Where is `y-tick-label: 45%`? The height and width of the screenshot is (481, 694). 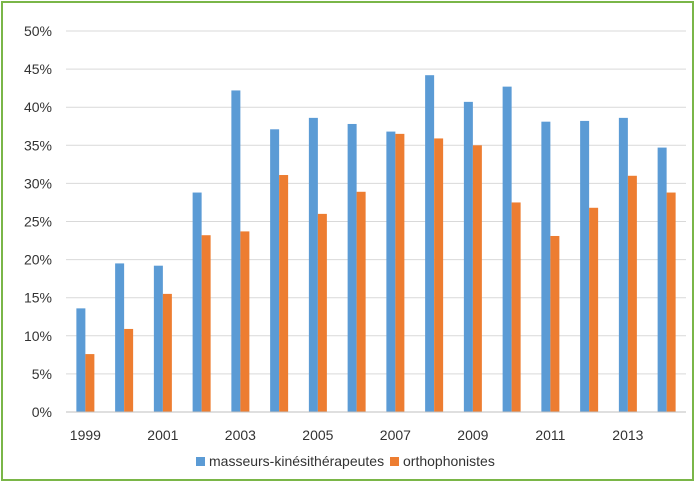
y-tick-label: 45% is located at coordinates (38, 69).